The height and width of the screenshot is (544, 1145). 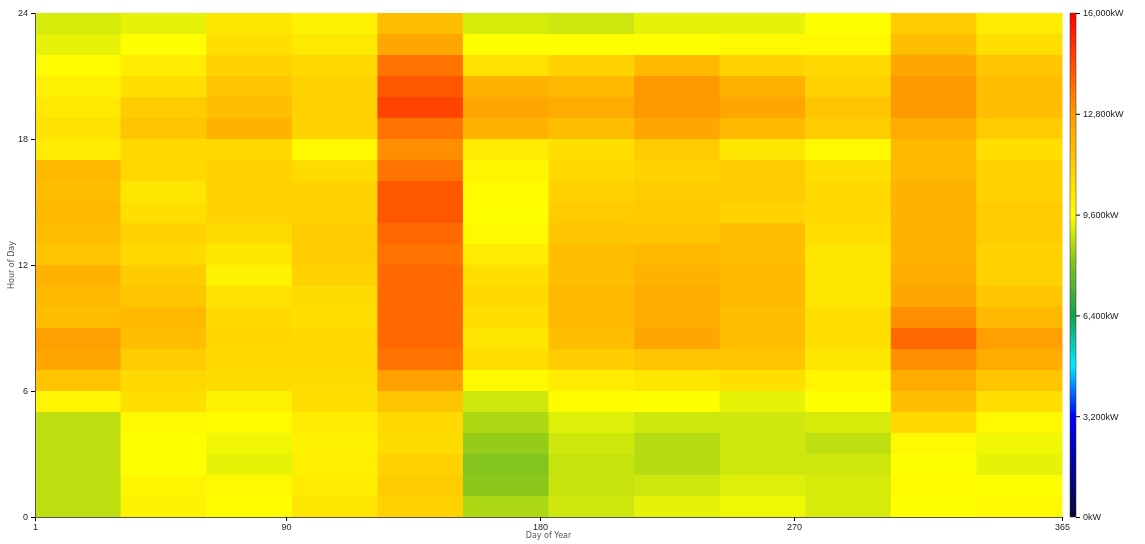 I want to click on x-tick-label: 1, so click(x=35, y=527).